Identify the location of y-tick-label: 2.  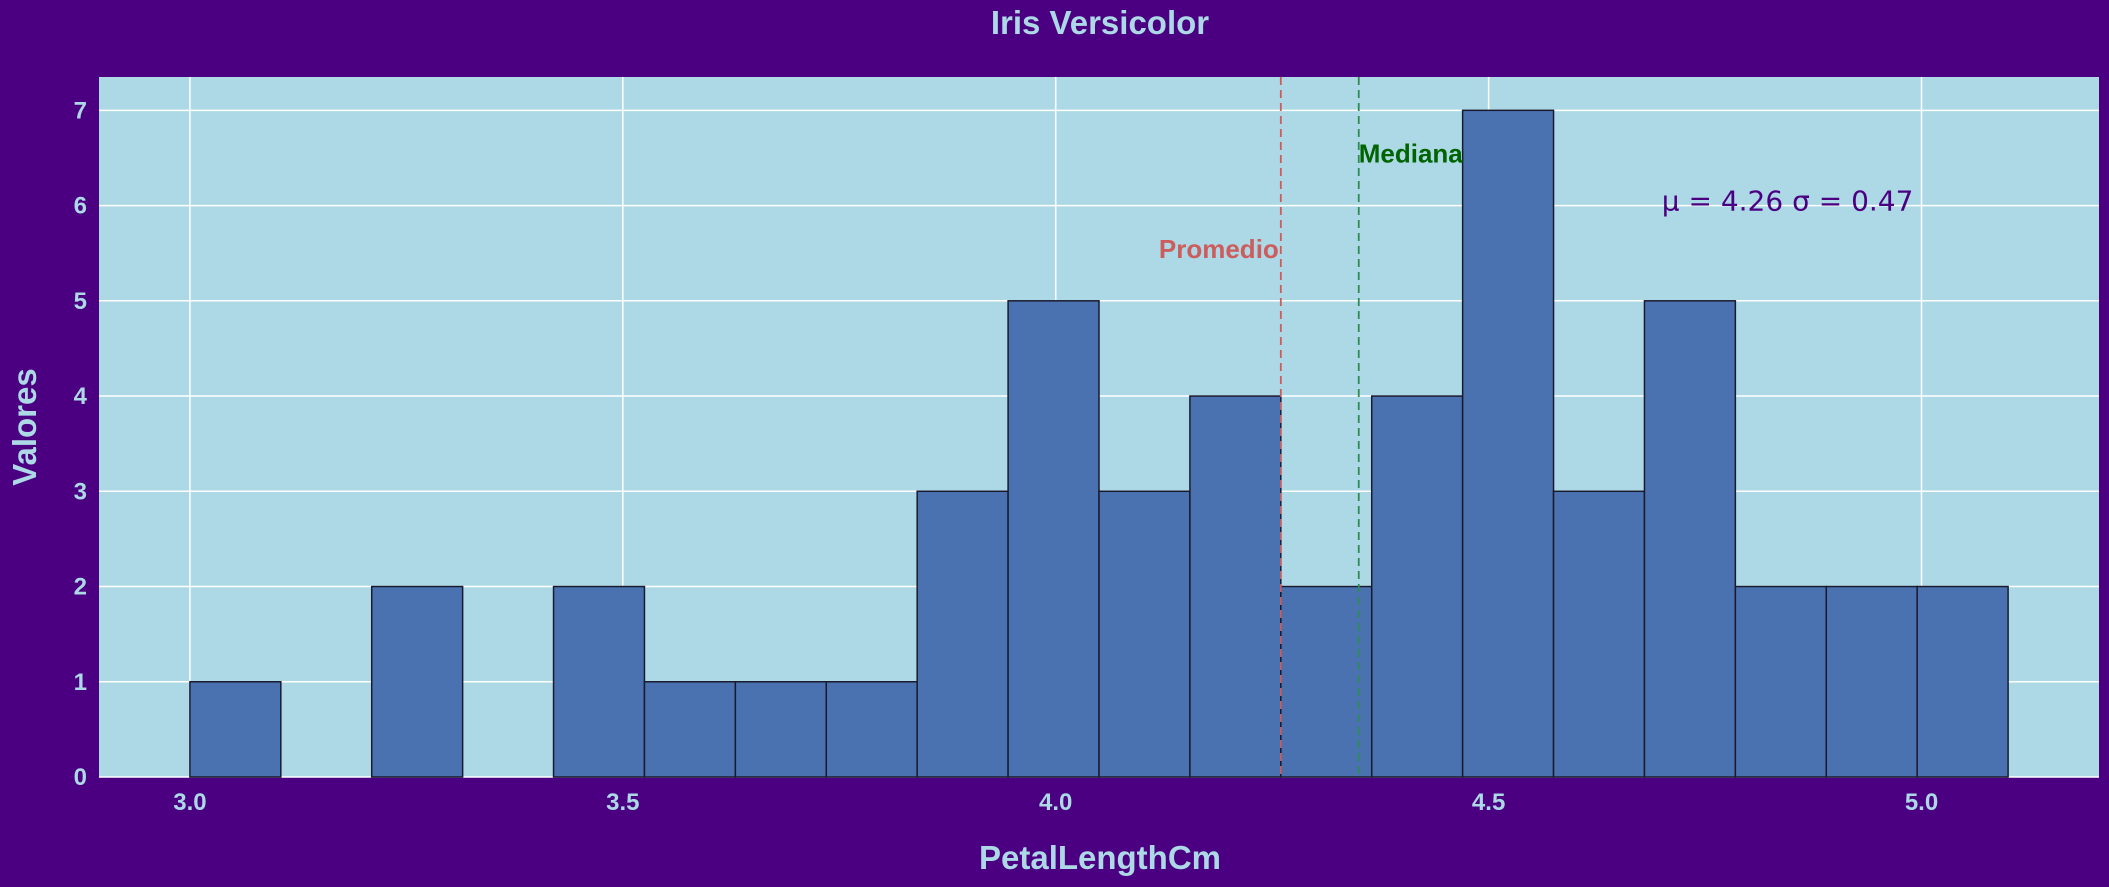
(80, 587).